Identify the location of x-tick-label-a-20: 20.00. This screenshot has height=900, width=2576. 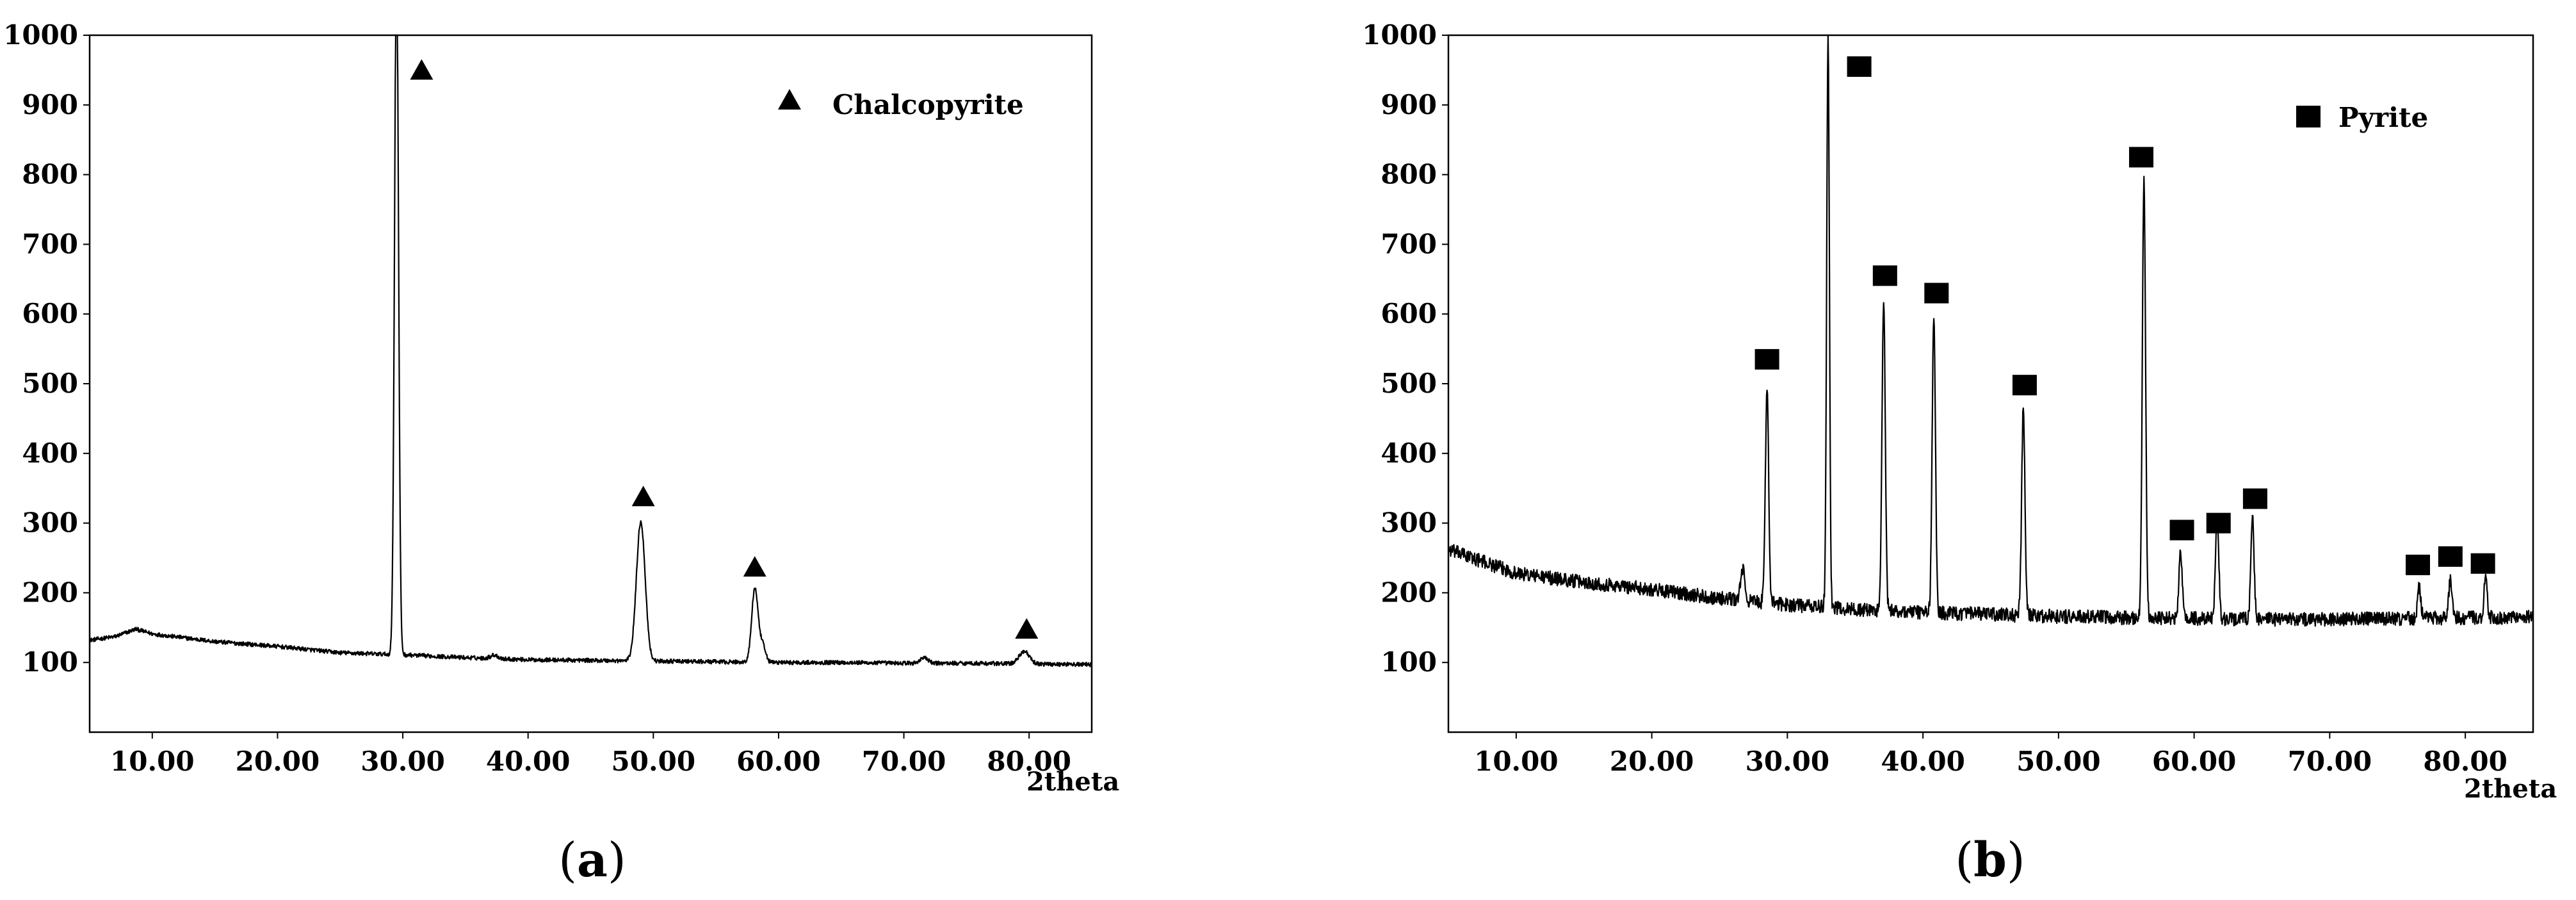
(278, 761).